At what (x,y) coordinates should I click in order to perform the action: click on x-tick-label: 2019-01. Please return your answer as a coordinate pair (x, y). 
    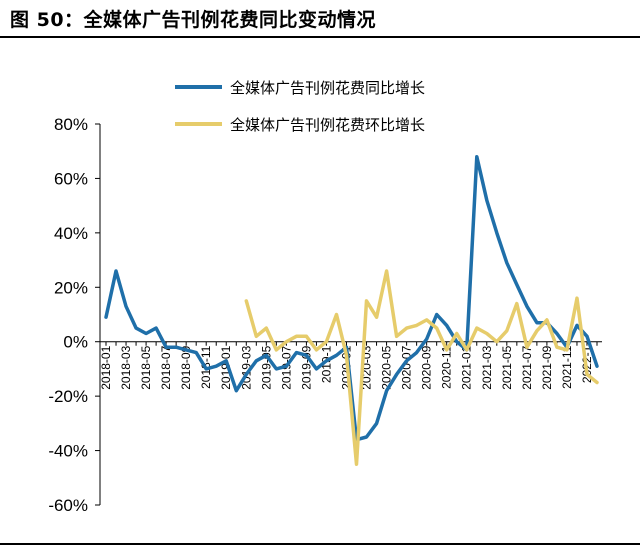
    Looking at the image, I should click on (226, 367).